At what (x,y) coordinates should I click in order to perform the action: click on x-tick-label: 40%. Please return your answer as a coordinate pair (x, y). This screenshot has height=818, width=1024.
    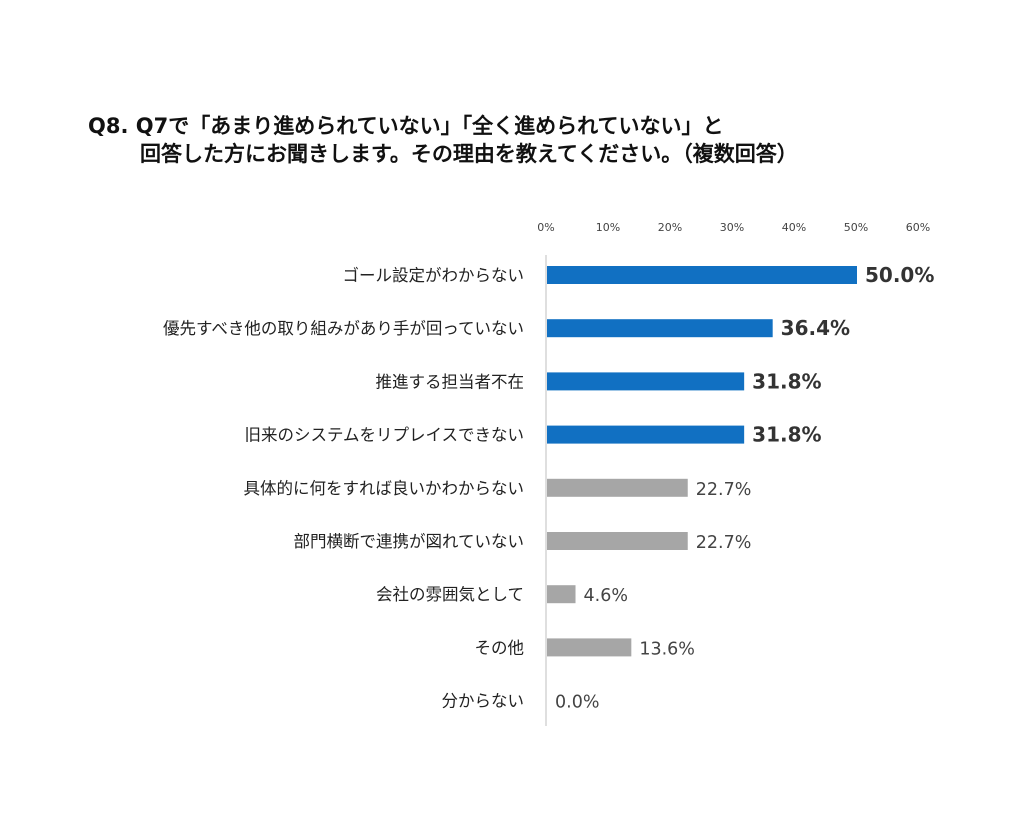
    Looking at the image, I should click on (794, 227).